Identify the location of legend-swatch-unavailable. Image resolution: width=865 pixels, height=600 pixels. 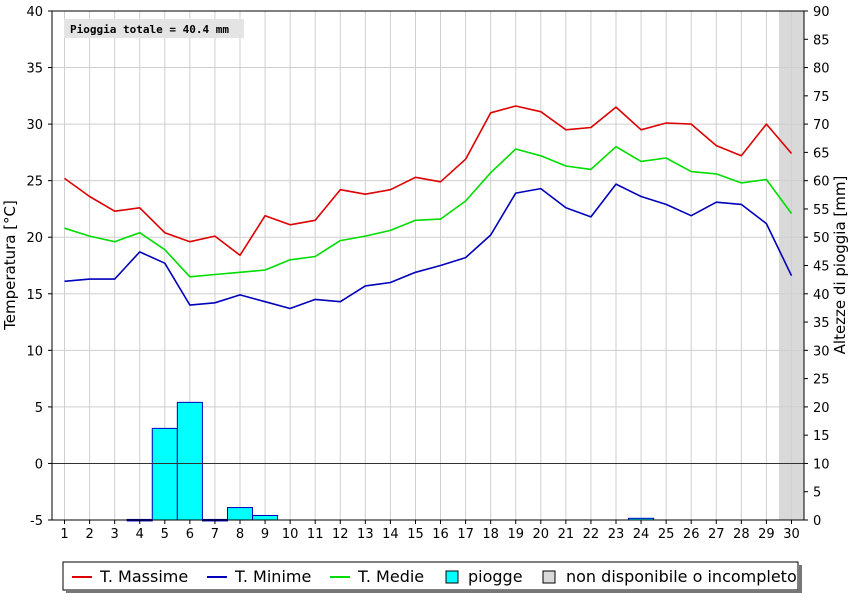
(549, 577).